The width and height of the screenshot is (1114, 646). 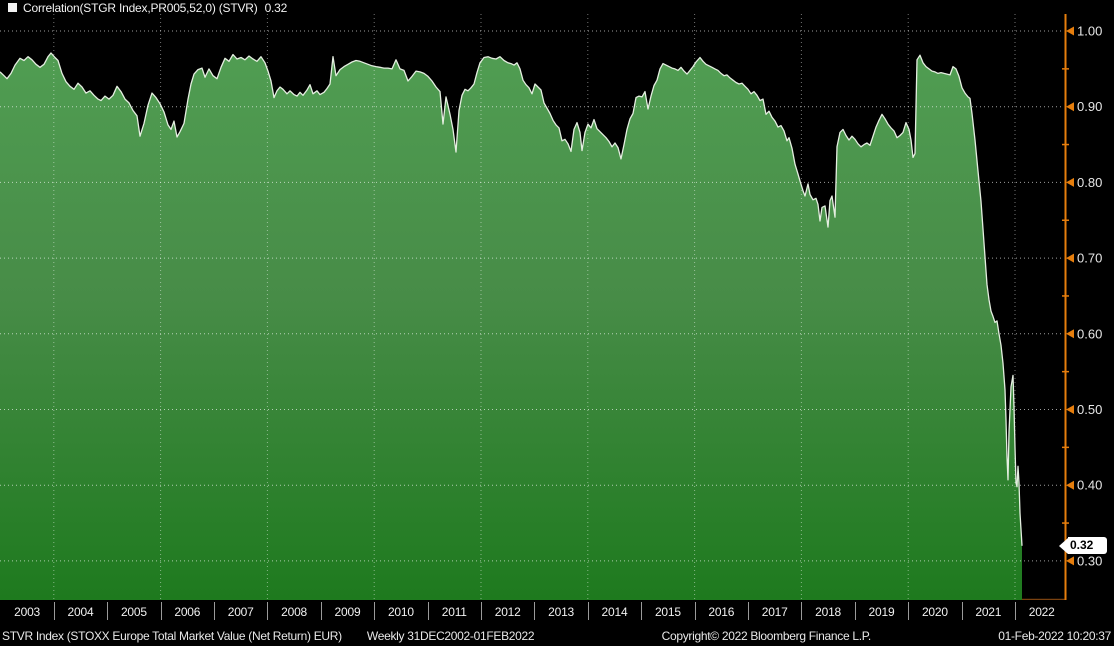 I want to click on last-value-tag: 0.32, so click(x=1083, y=545).